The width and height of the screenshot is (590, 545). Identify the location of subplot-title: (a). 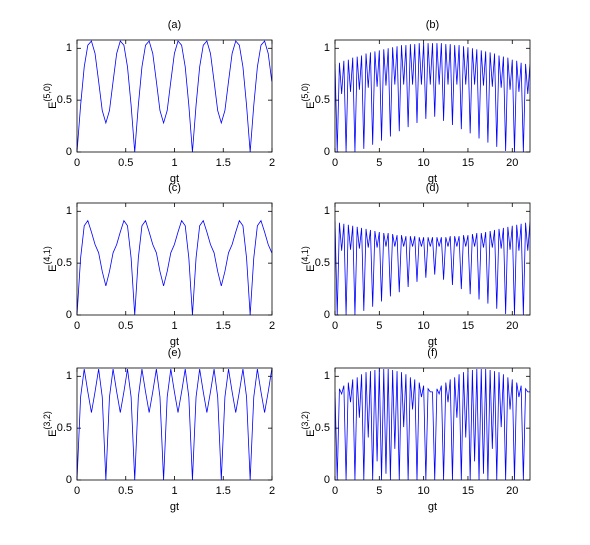
(174, 25).